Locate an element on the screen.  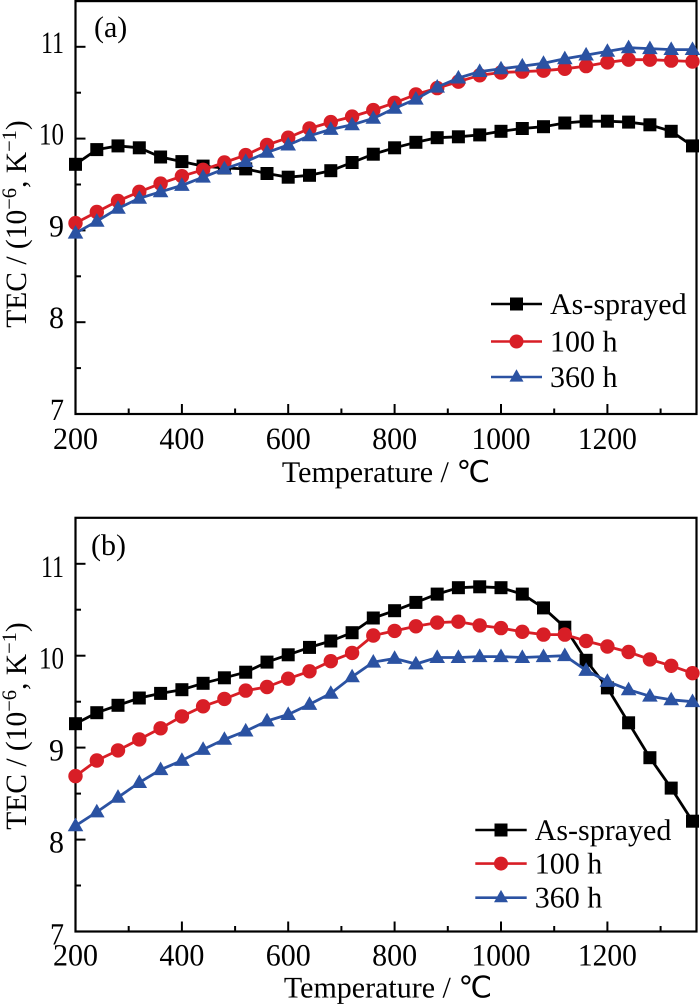
svg-text: (a) is located at coordinates (110, 27).